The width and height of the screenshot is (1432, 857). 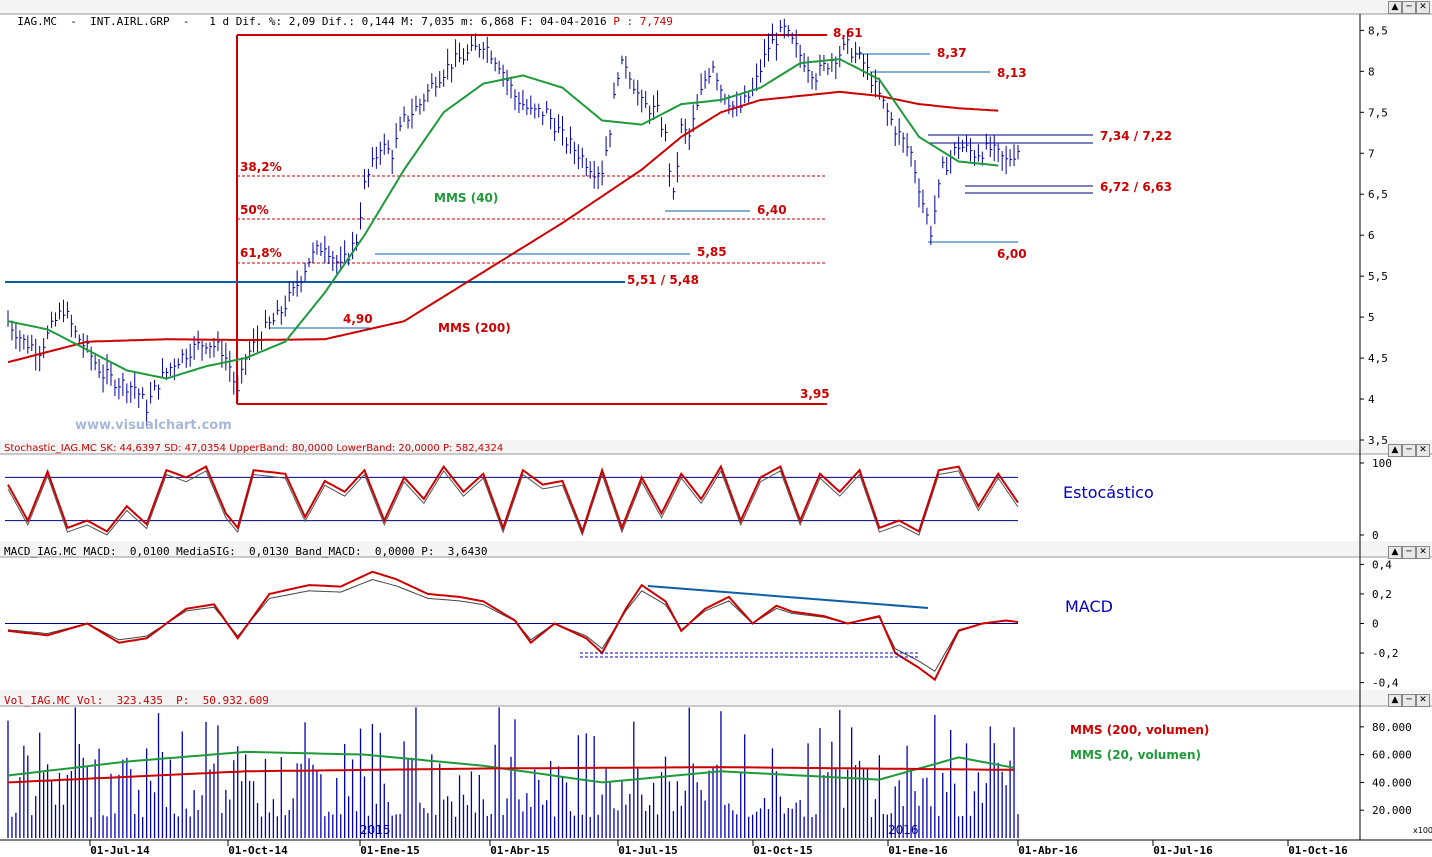 What do you see at coordinates (788, 597) in the screenshot?
I see `macd-divergence-line` at bounding box center [788, 597].